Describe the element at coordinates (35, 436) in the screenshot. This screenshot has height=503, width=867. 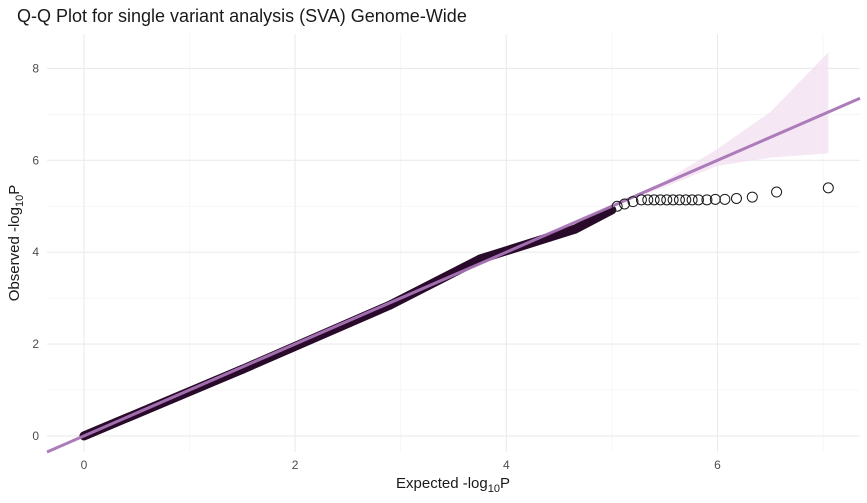
I see `y-tick-label: 0` at that location.